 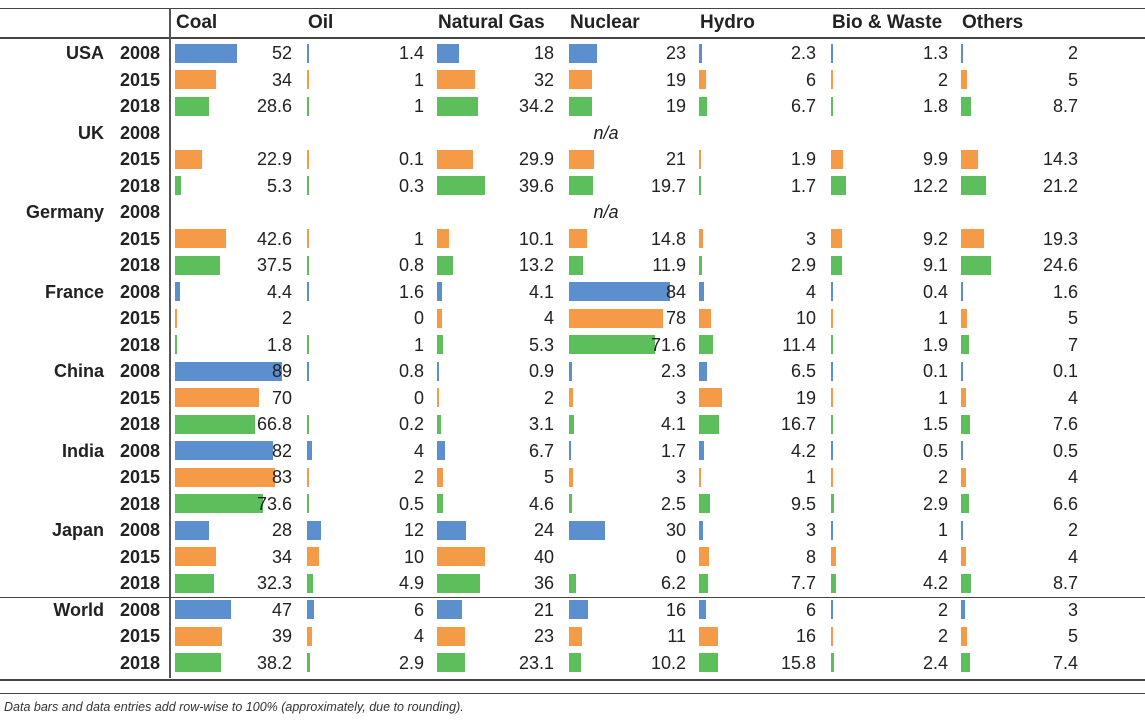 What do you see at coordinates (675, 79) in the screenshot?
I see `data-value: 19` at bounding box center [675, 79].